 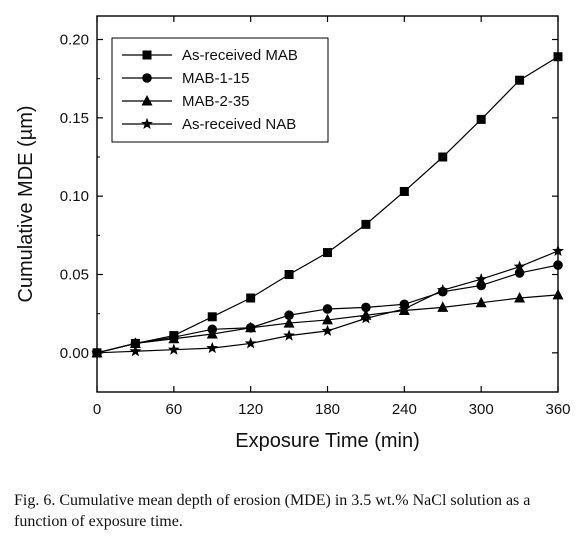 What do you see at coordinates (74, 353) in the screenshot?
I see `y-tick-label: 0.00` at bounding box center [74, 353].